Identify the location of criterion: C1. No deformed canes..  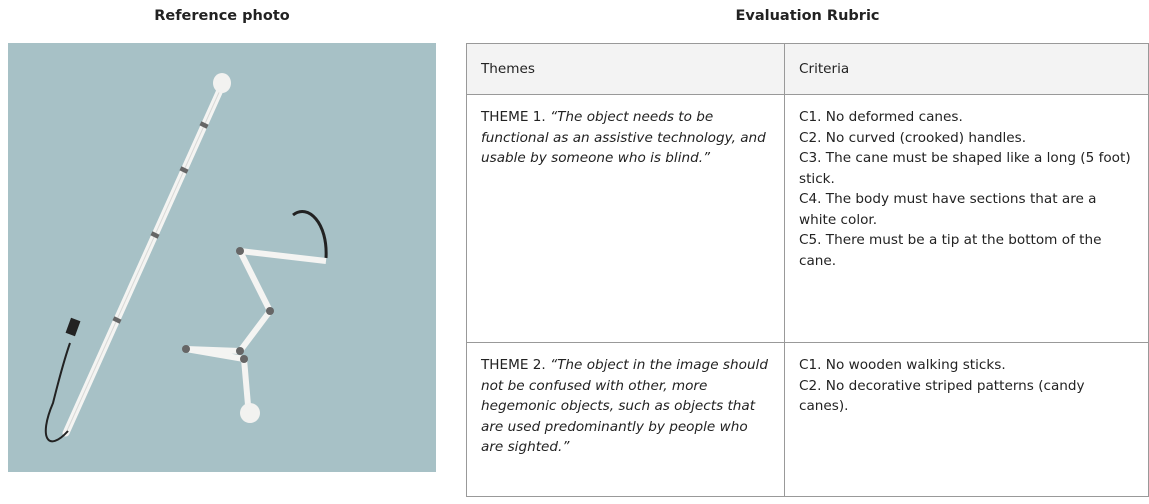
(881, 117).